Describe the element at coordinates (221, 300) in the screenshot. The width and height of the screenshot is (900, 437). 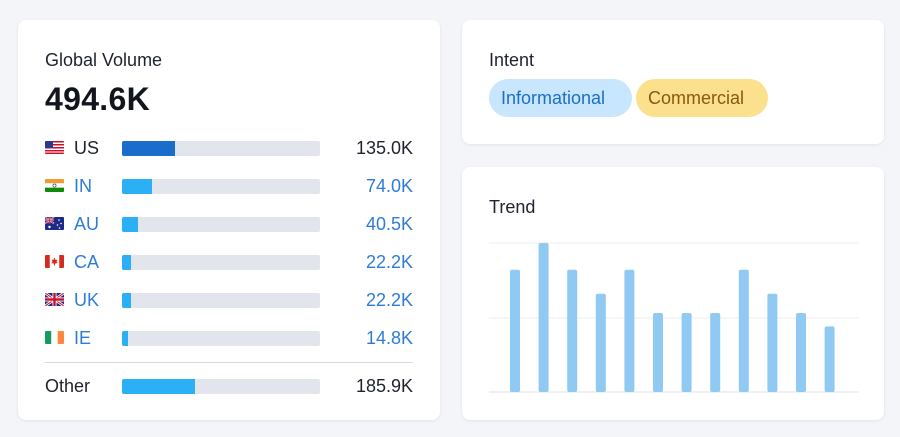
I see `volume-bar-track-uk` at that location.